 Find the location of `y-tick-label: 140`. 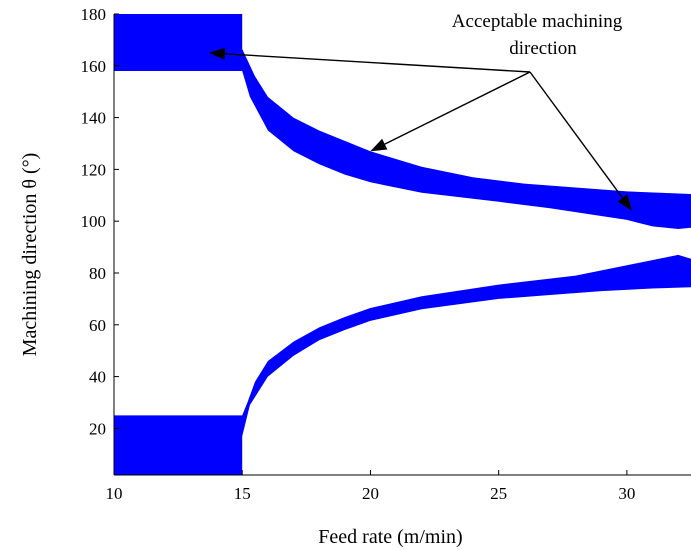

y-tick-label: 140 is located at coordinates (94, 118).